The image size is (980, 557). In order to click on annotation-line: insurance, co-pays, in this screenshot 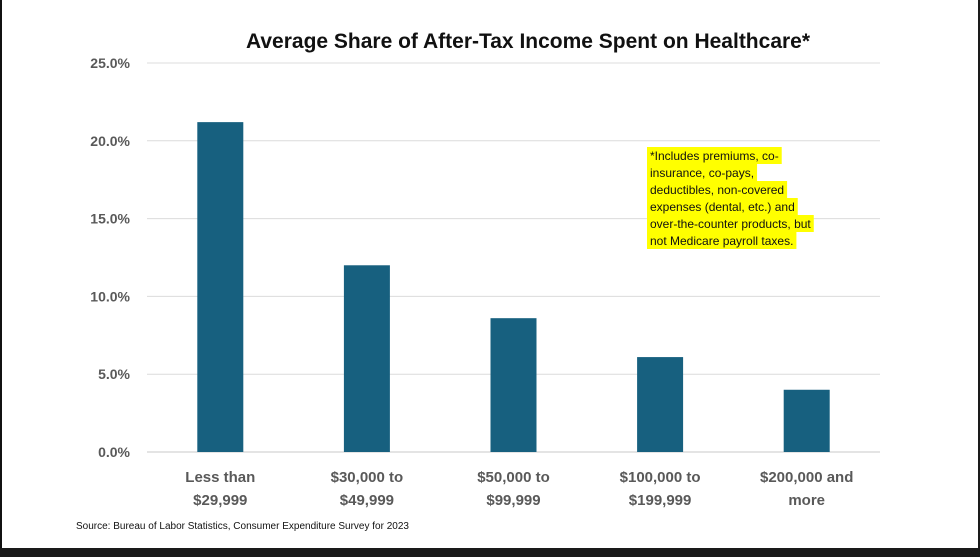, I will do `click(702, 173)`.